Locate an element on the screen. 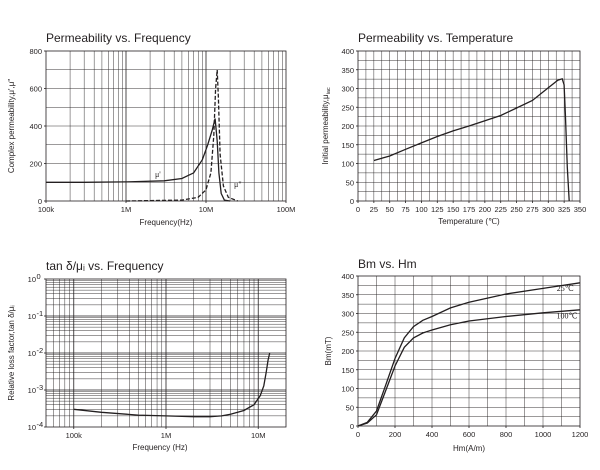 This screenshot has width=600, height=470. y-tick-label: 600 is located at coordinates (35, 89).